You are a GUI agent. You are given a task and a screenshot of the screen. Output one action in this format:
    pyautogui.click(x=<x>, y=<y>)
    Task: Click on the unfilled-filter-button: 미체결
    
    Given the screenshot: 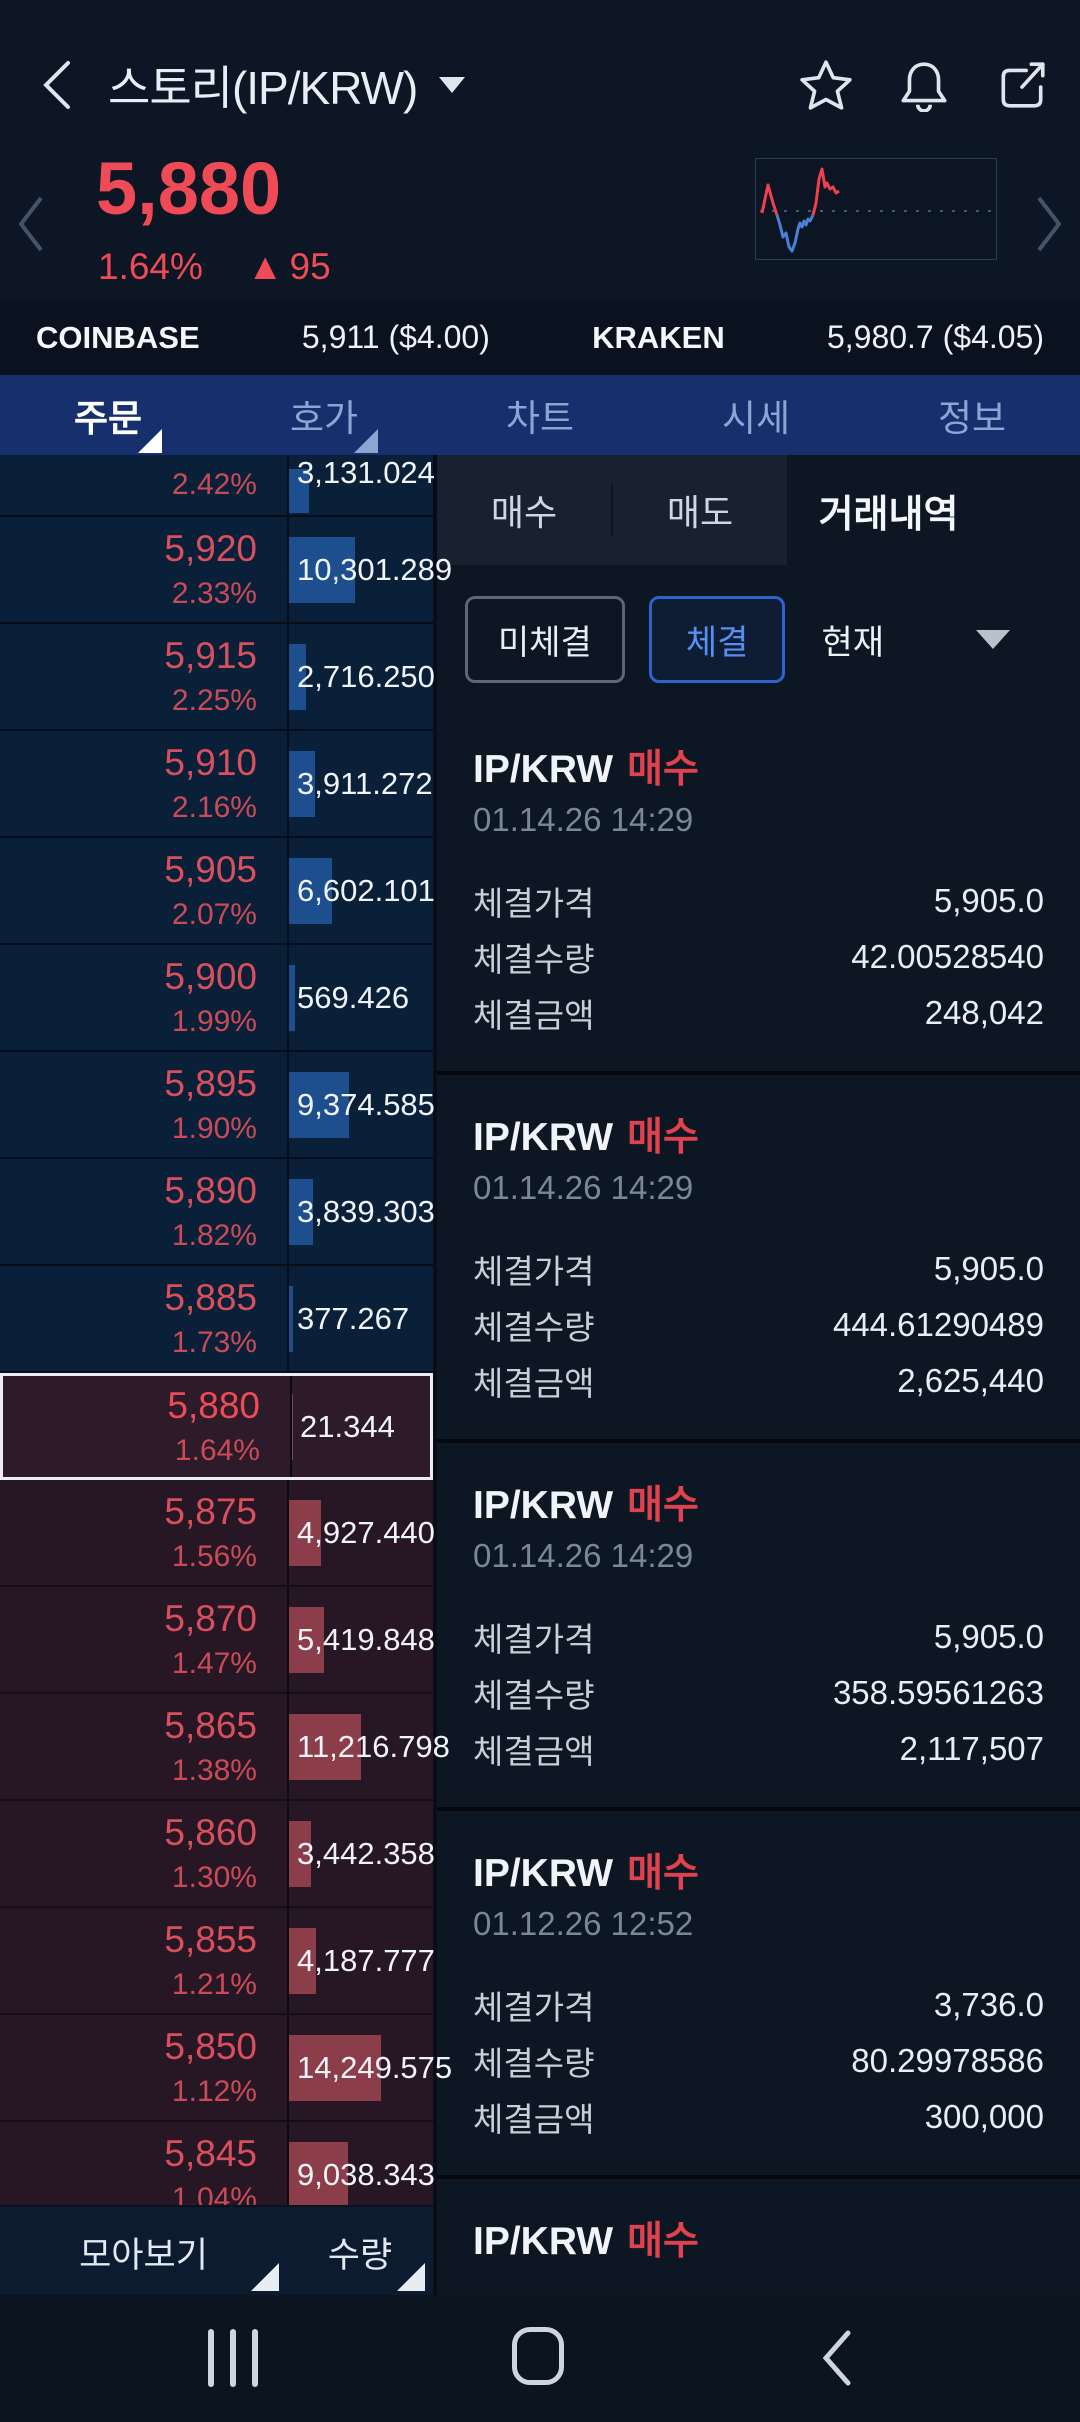 What is the action you would take?
    pyautogui.click(x=545, y=639)
    